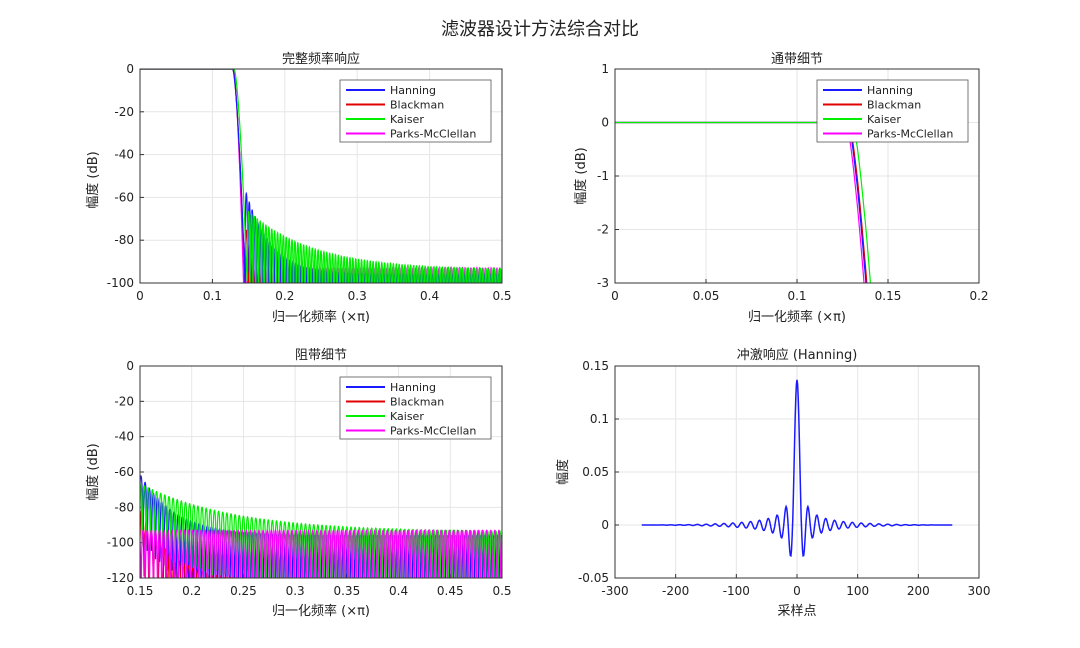  I want to click on x-tick-label: 0.25, so click(243, 591).